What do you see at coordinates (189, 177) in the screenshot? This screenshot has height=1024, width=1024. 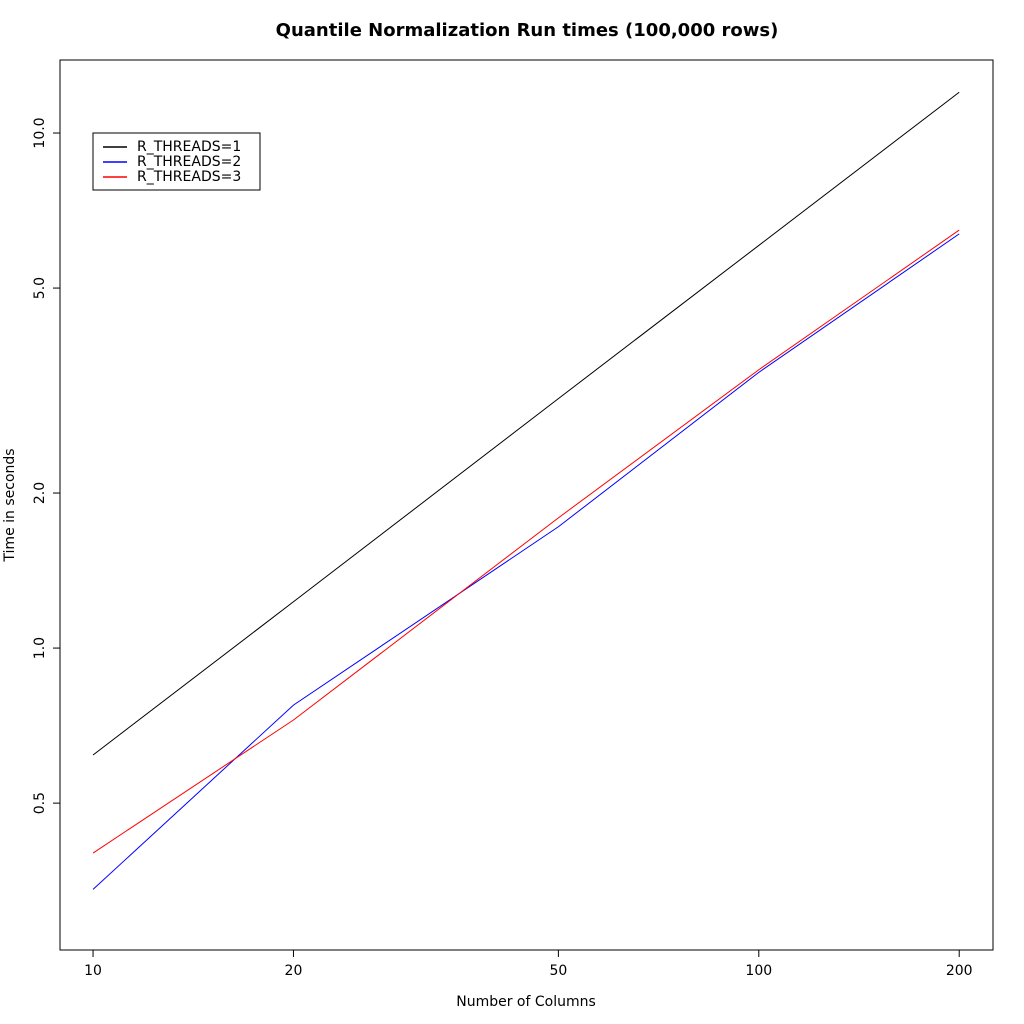 I see `legend-label: R_THREADS=3` at bounding box center [189, 177].